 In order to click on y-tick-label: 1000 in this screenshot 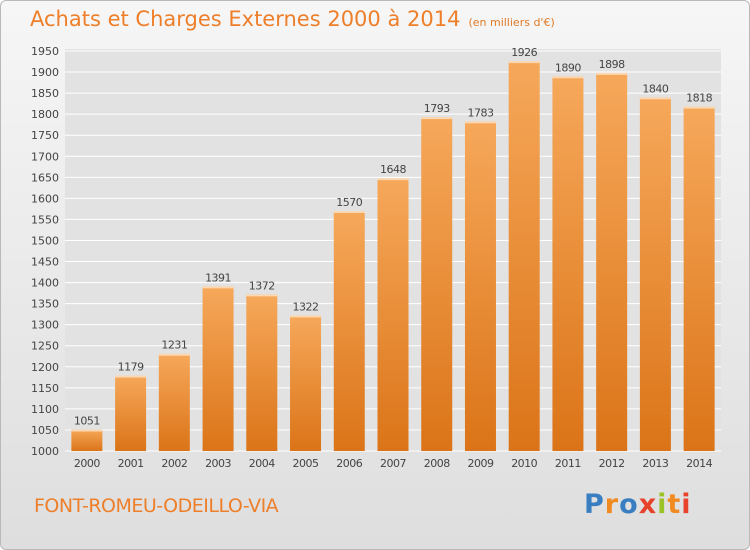, I will do `click(45, 451)`.